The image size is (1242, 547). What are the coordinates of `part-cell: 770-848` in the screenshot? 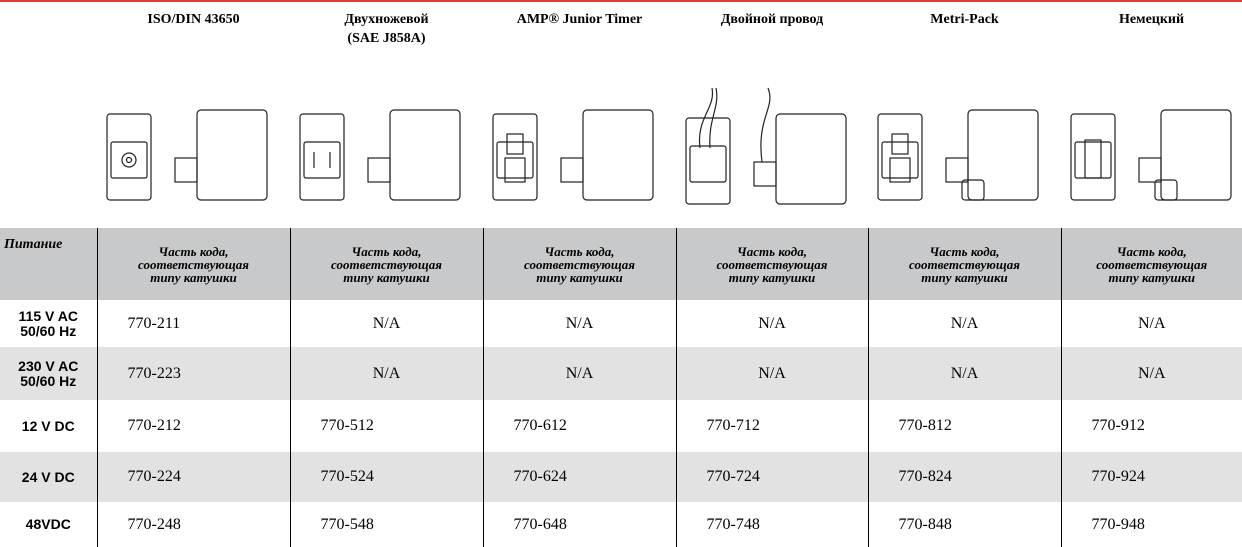 It's located at (964, 524).